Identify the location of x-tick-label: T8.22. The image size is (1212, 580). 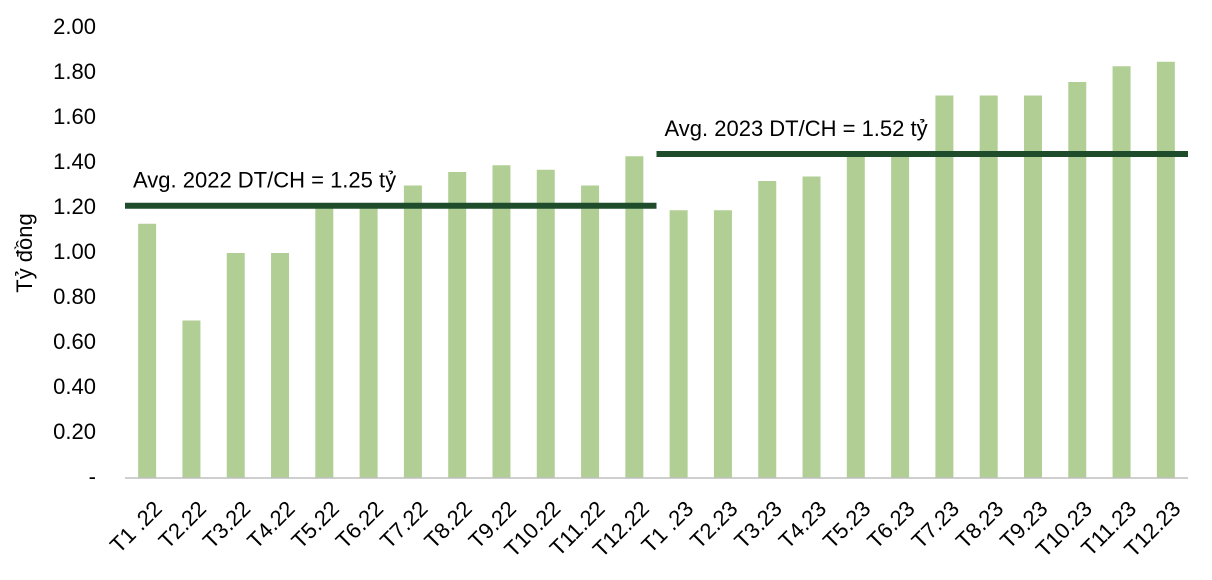
(447, 524).